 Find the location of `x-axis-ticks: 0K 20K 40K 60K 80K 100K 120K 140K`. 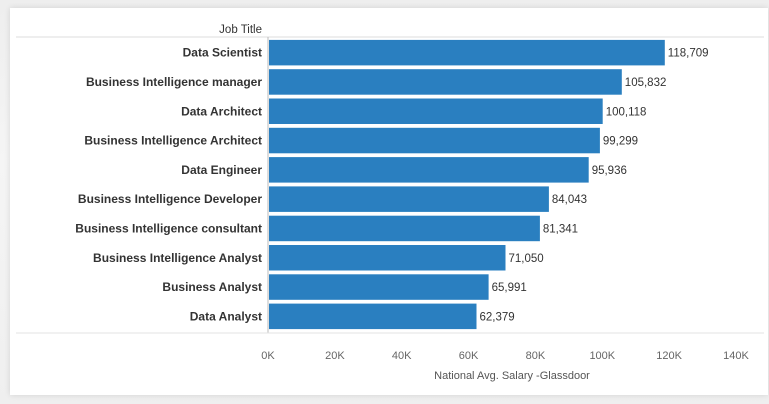

x-axis-ticks: 0K 20K 40K 60K 80K 100K 120K 140K is located at coordinates (505, 356).